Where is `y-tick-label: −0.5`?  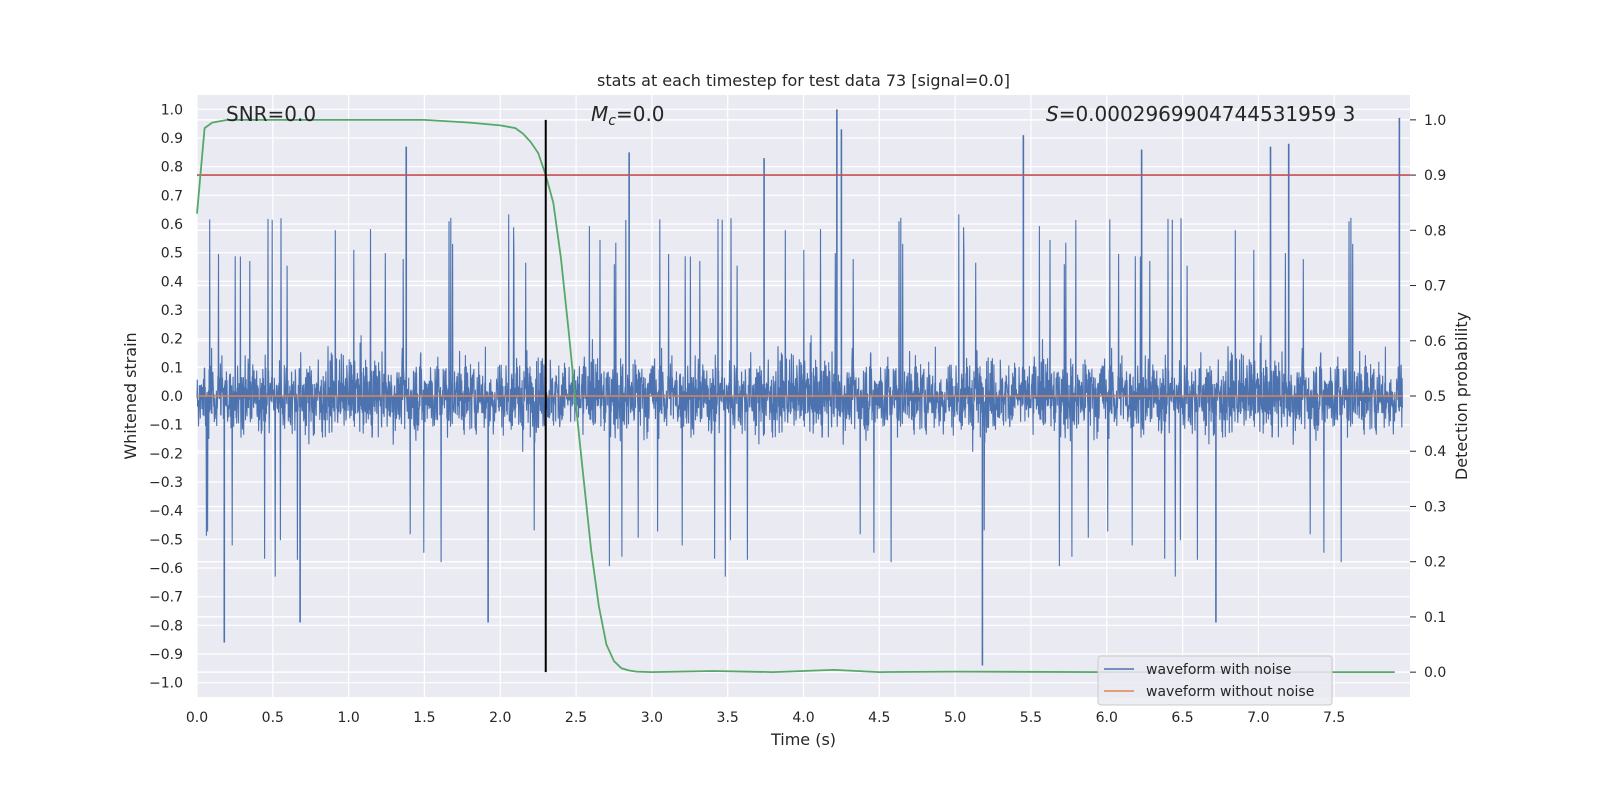 y-tick-label: −0.5 is located at coordinates (166, 540).